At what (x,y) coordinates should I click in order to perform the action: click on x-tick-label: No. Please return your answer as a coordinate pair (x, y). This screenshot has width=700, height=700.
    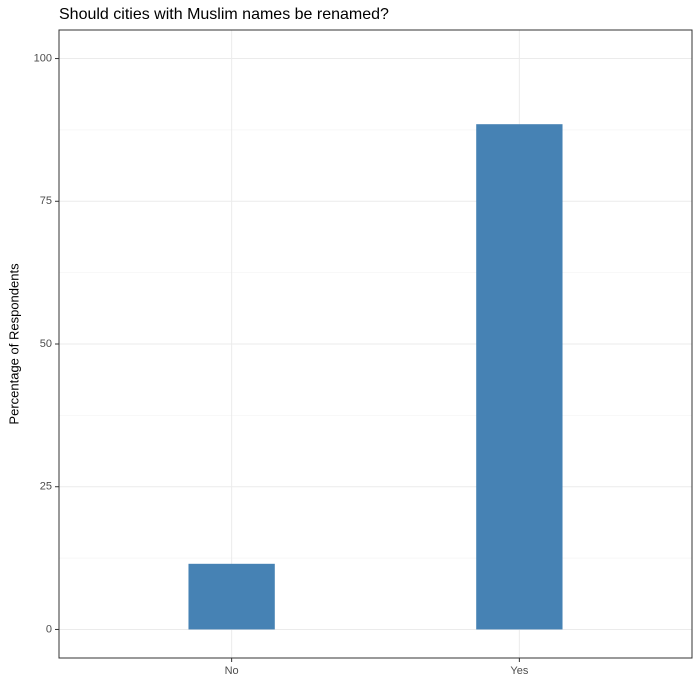
    Looking at the image, I should click on (232, 671).